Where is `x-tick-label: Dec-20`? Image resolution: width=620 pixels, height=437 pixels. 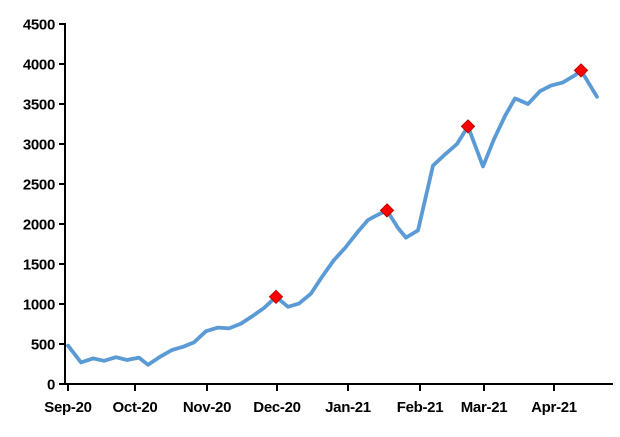 x-tick-label: Dec-20 is located at coordinates (276, 407).